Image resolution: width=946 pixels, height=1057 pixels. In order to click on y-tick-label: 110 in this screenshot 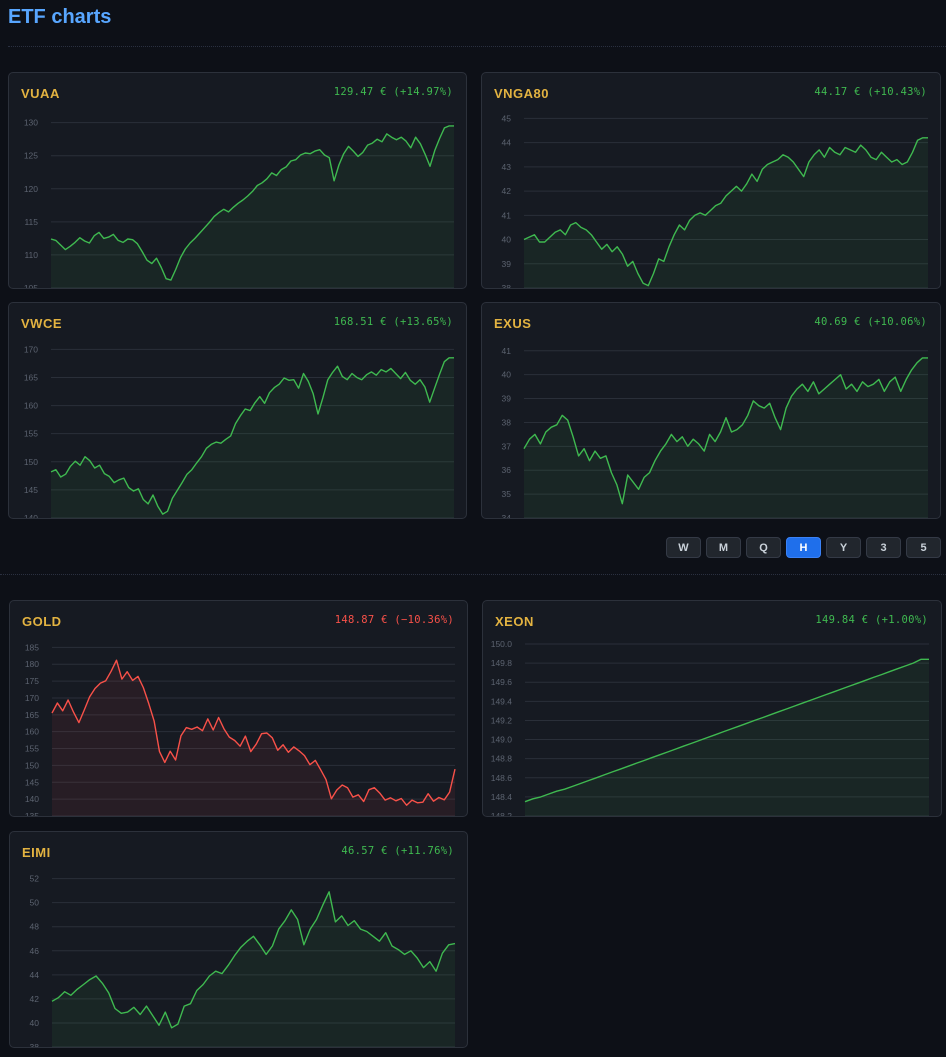, I will do `click(31, 255)`.